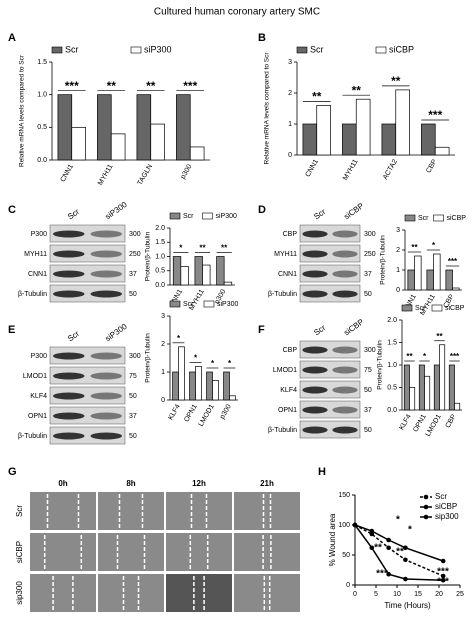 The height and width of the screenshot is (623, 474). I want to click on y-tick-label: 0.0, so click(42, 160).